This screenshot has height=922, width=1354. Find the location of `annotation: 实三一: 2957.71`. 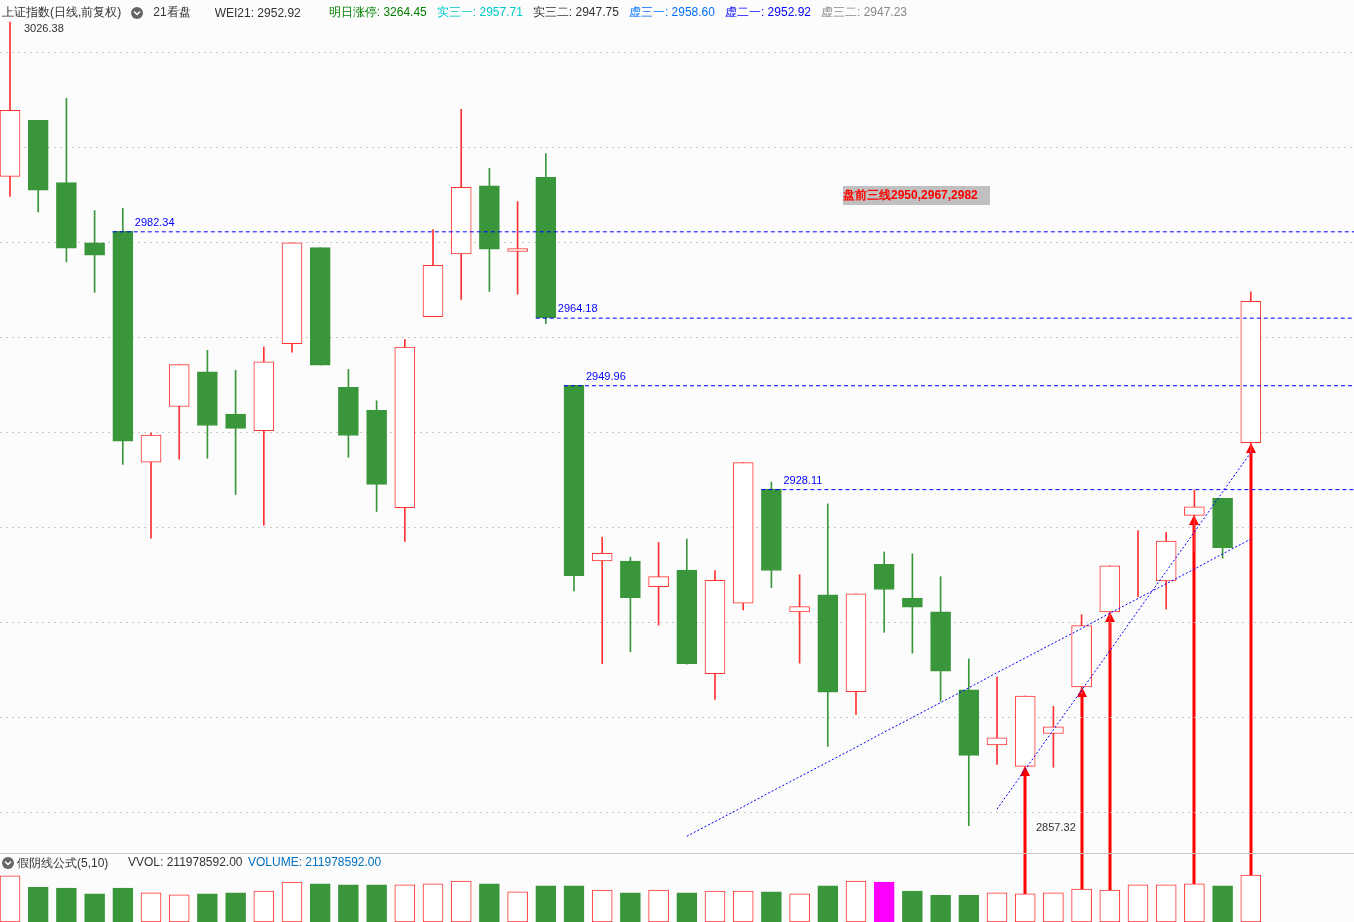

annotation: 实三一: 2957.71 is located at coordinates (479, 12).